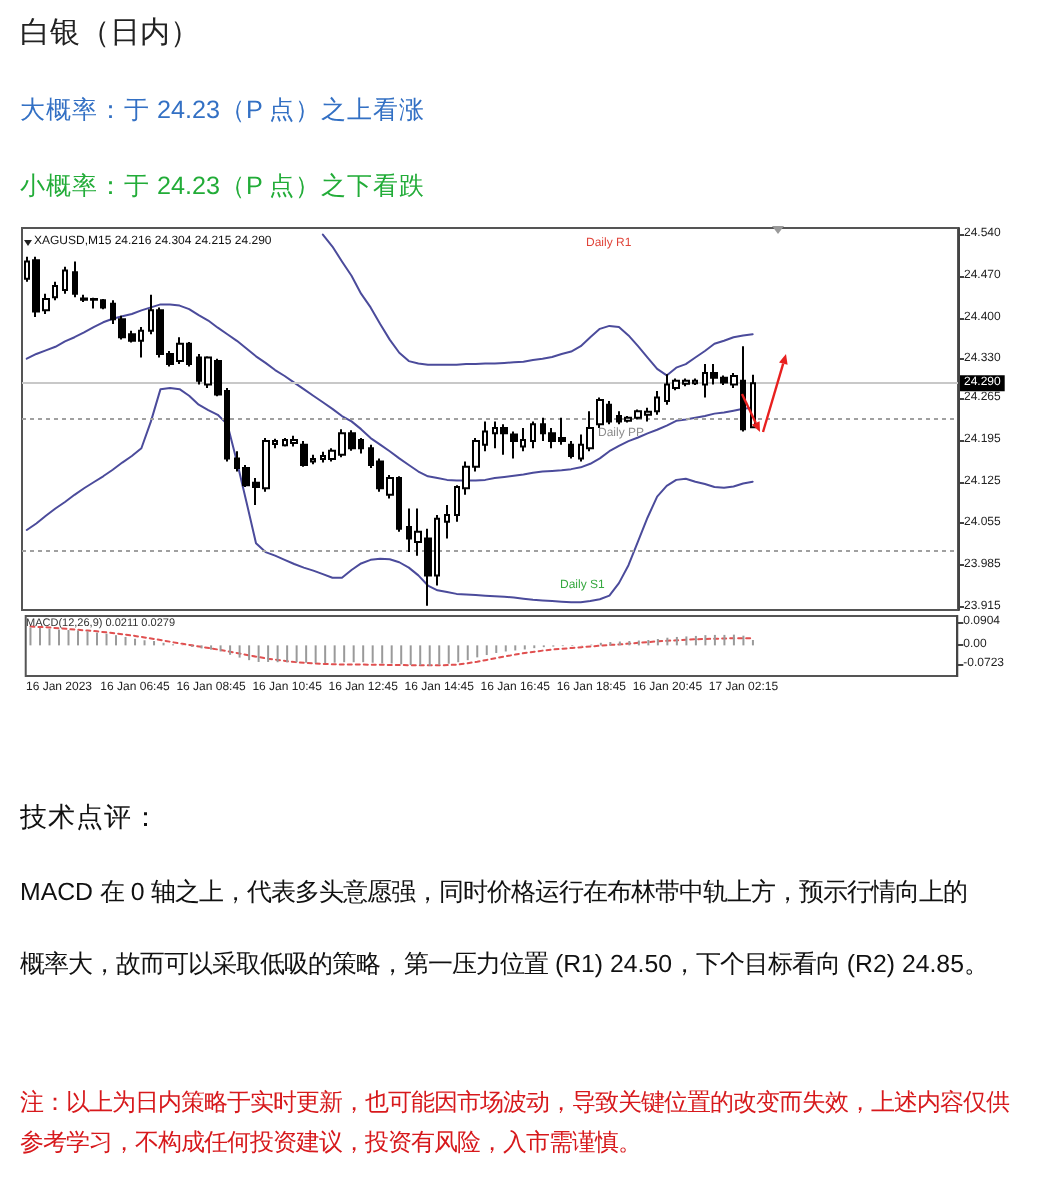 This screenshot has height=1186, width=1046. What do you see at coordinates (494, 892) in the screenshot?
I see `text: MACD 在 0 轴之上，代表多头意愿强，同时价格运行在布林带中轨上方，预示行情向上的` at bounding box center [494, 892].